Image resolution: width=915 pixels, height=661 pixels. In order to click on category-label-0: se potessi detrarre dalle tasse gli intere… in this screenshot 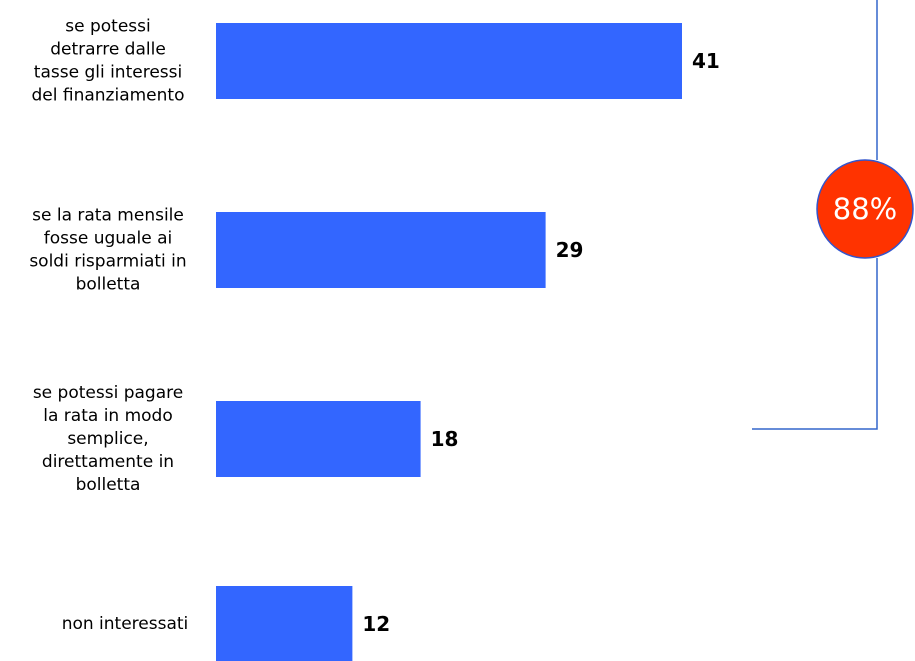, I will do `click(108, 61)`.